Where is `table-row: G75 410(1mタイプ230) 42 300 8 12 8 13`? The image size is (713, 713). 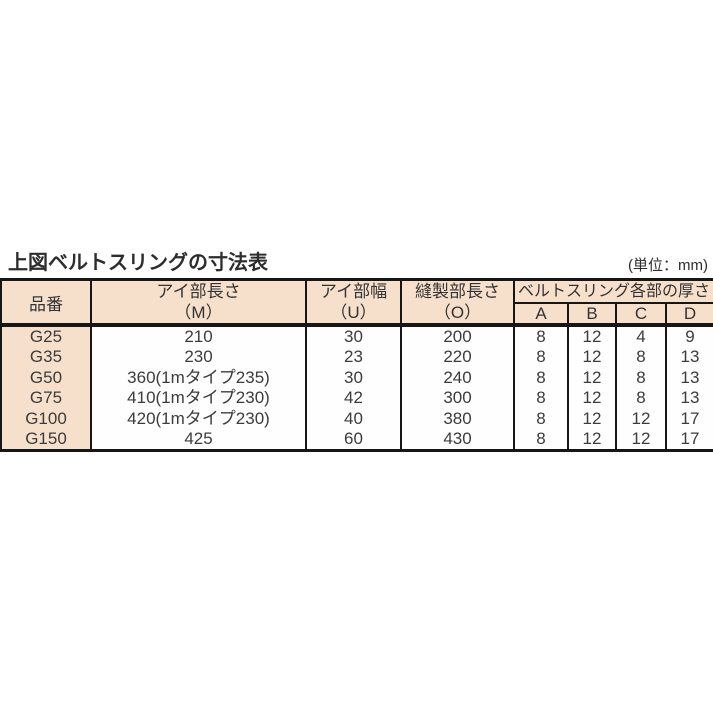 table-row: G75 410(1mタイプ230) 42 300 8 12 8 13 is located at coordinates (356, 398).